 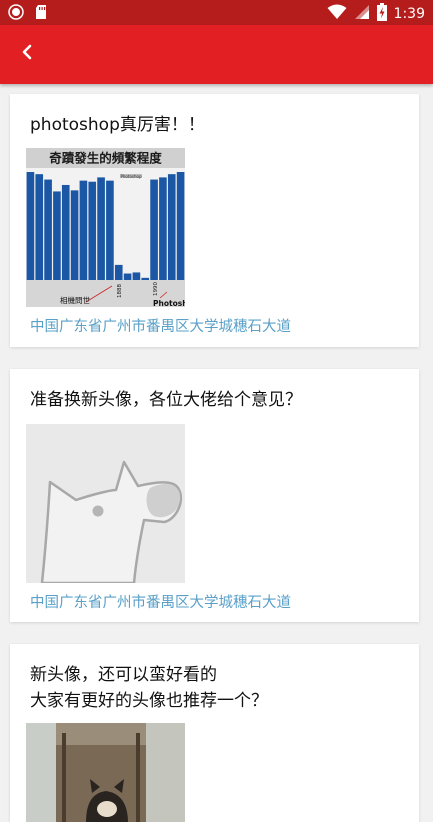 What do you see at coordinates (105, 158) in the screenshot?
I see `chart-header: 奇蹟發生的頻繁程度` at bounding box center [105, 158].